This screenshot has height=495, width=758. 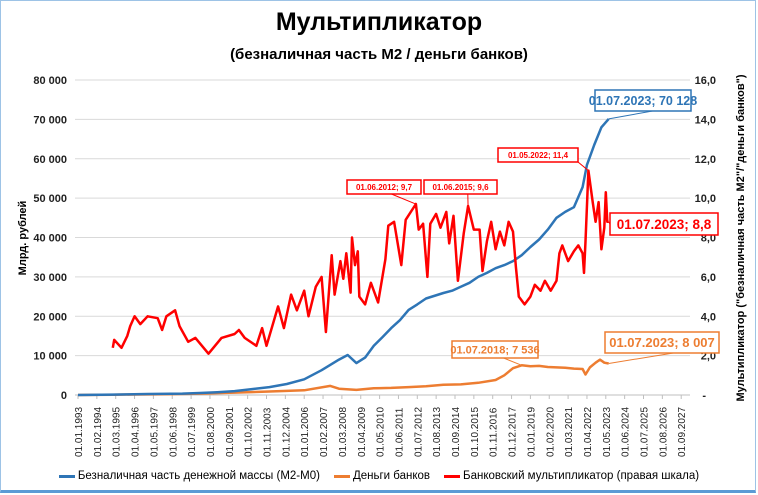 I want to click on annotation-bank-2018-box, so click(x=495, y=349).